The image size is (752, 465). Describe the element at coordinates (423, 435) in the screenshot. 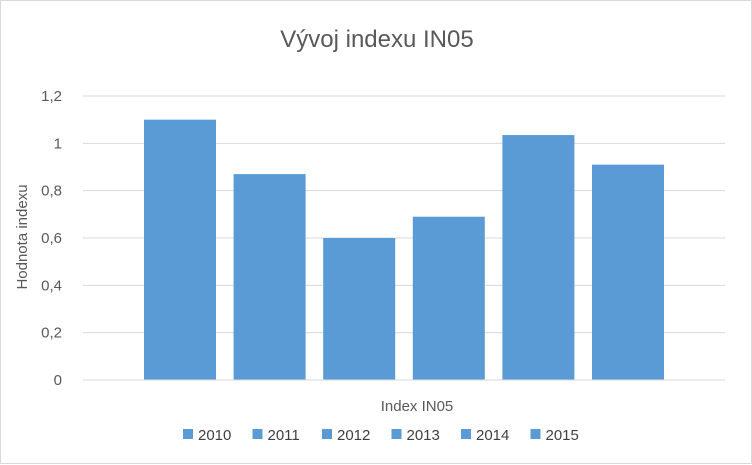

I see `legend-label: 2013` at that location.